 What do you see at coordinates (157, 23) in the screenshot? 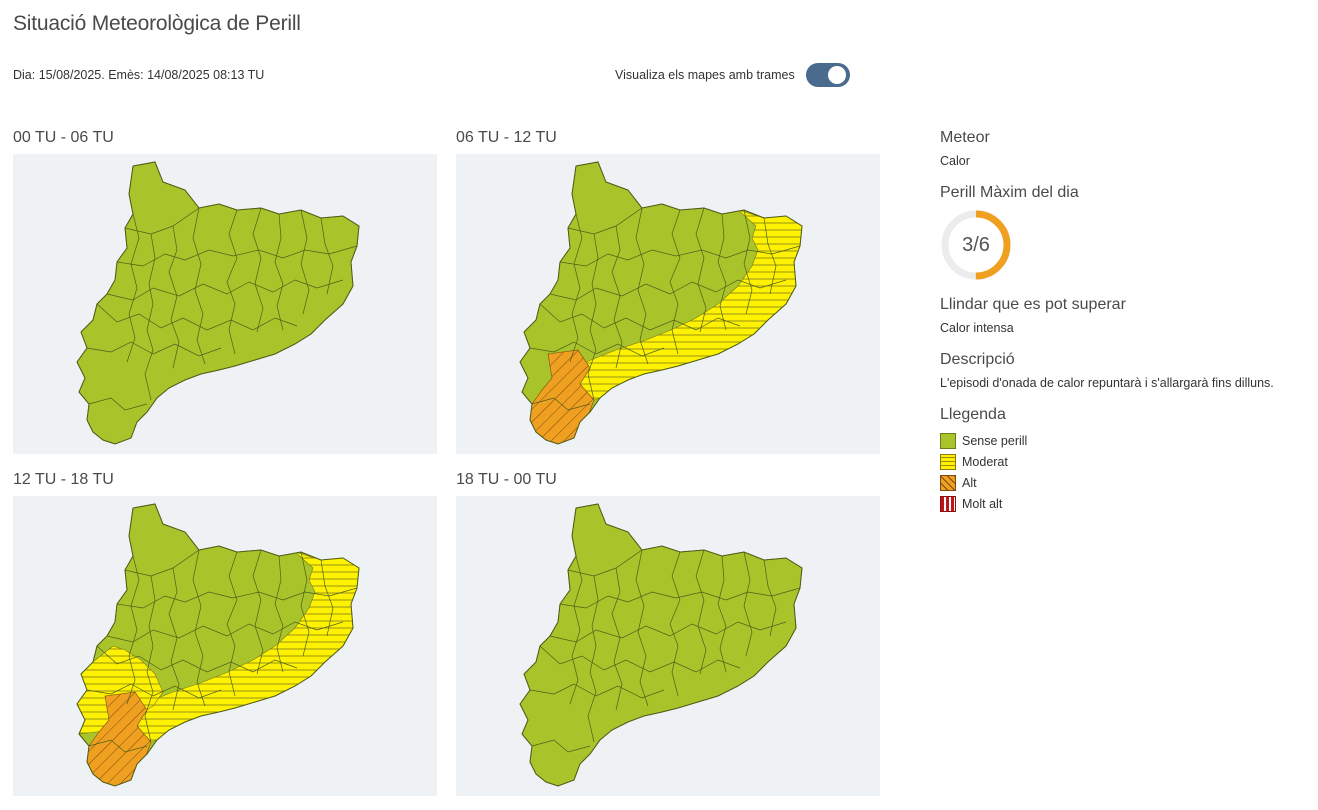
I see `page-title: Situació Meteorològica de Perill` at bounding box center [157, 23].